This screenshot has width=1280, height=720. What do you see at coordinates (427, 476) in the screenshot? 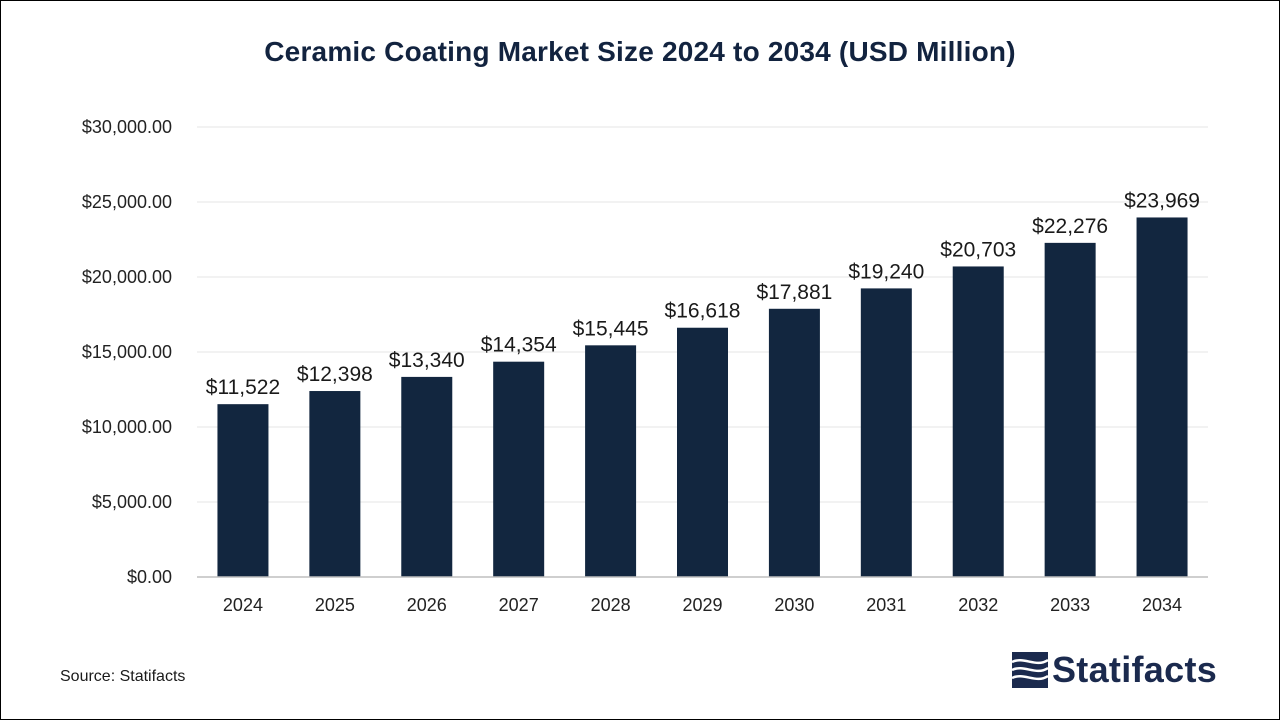
I see `bar-2026` at bounding box center [427, 476].